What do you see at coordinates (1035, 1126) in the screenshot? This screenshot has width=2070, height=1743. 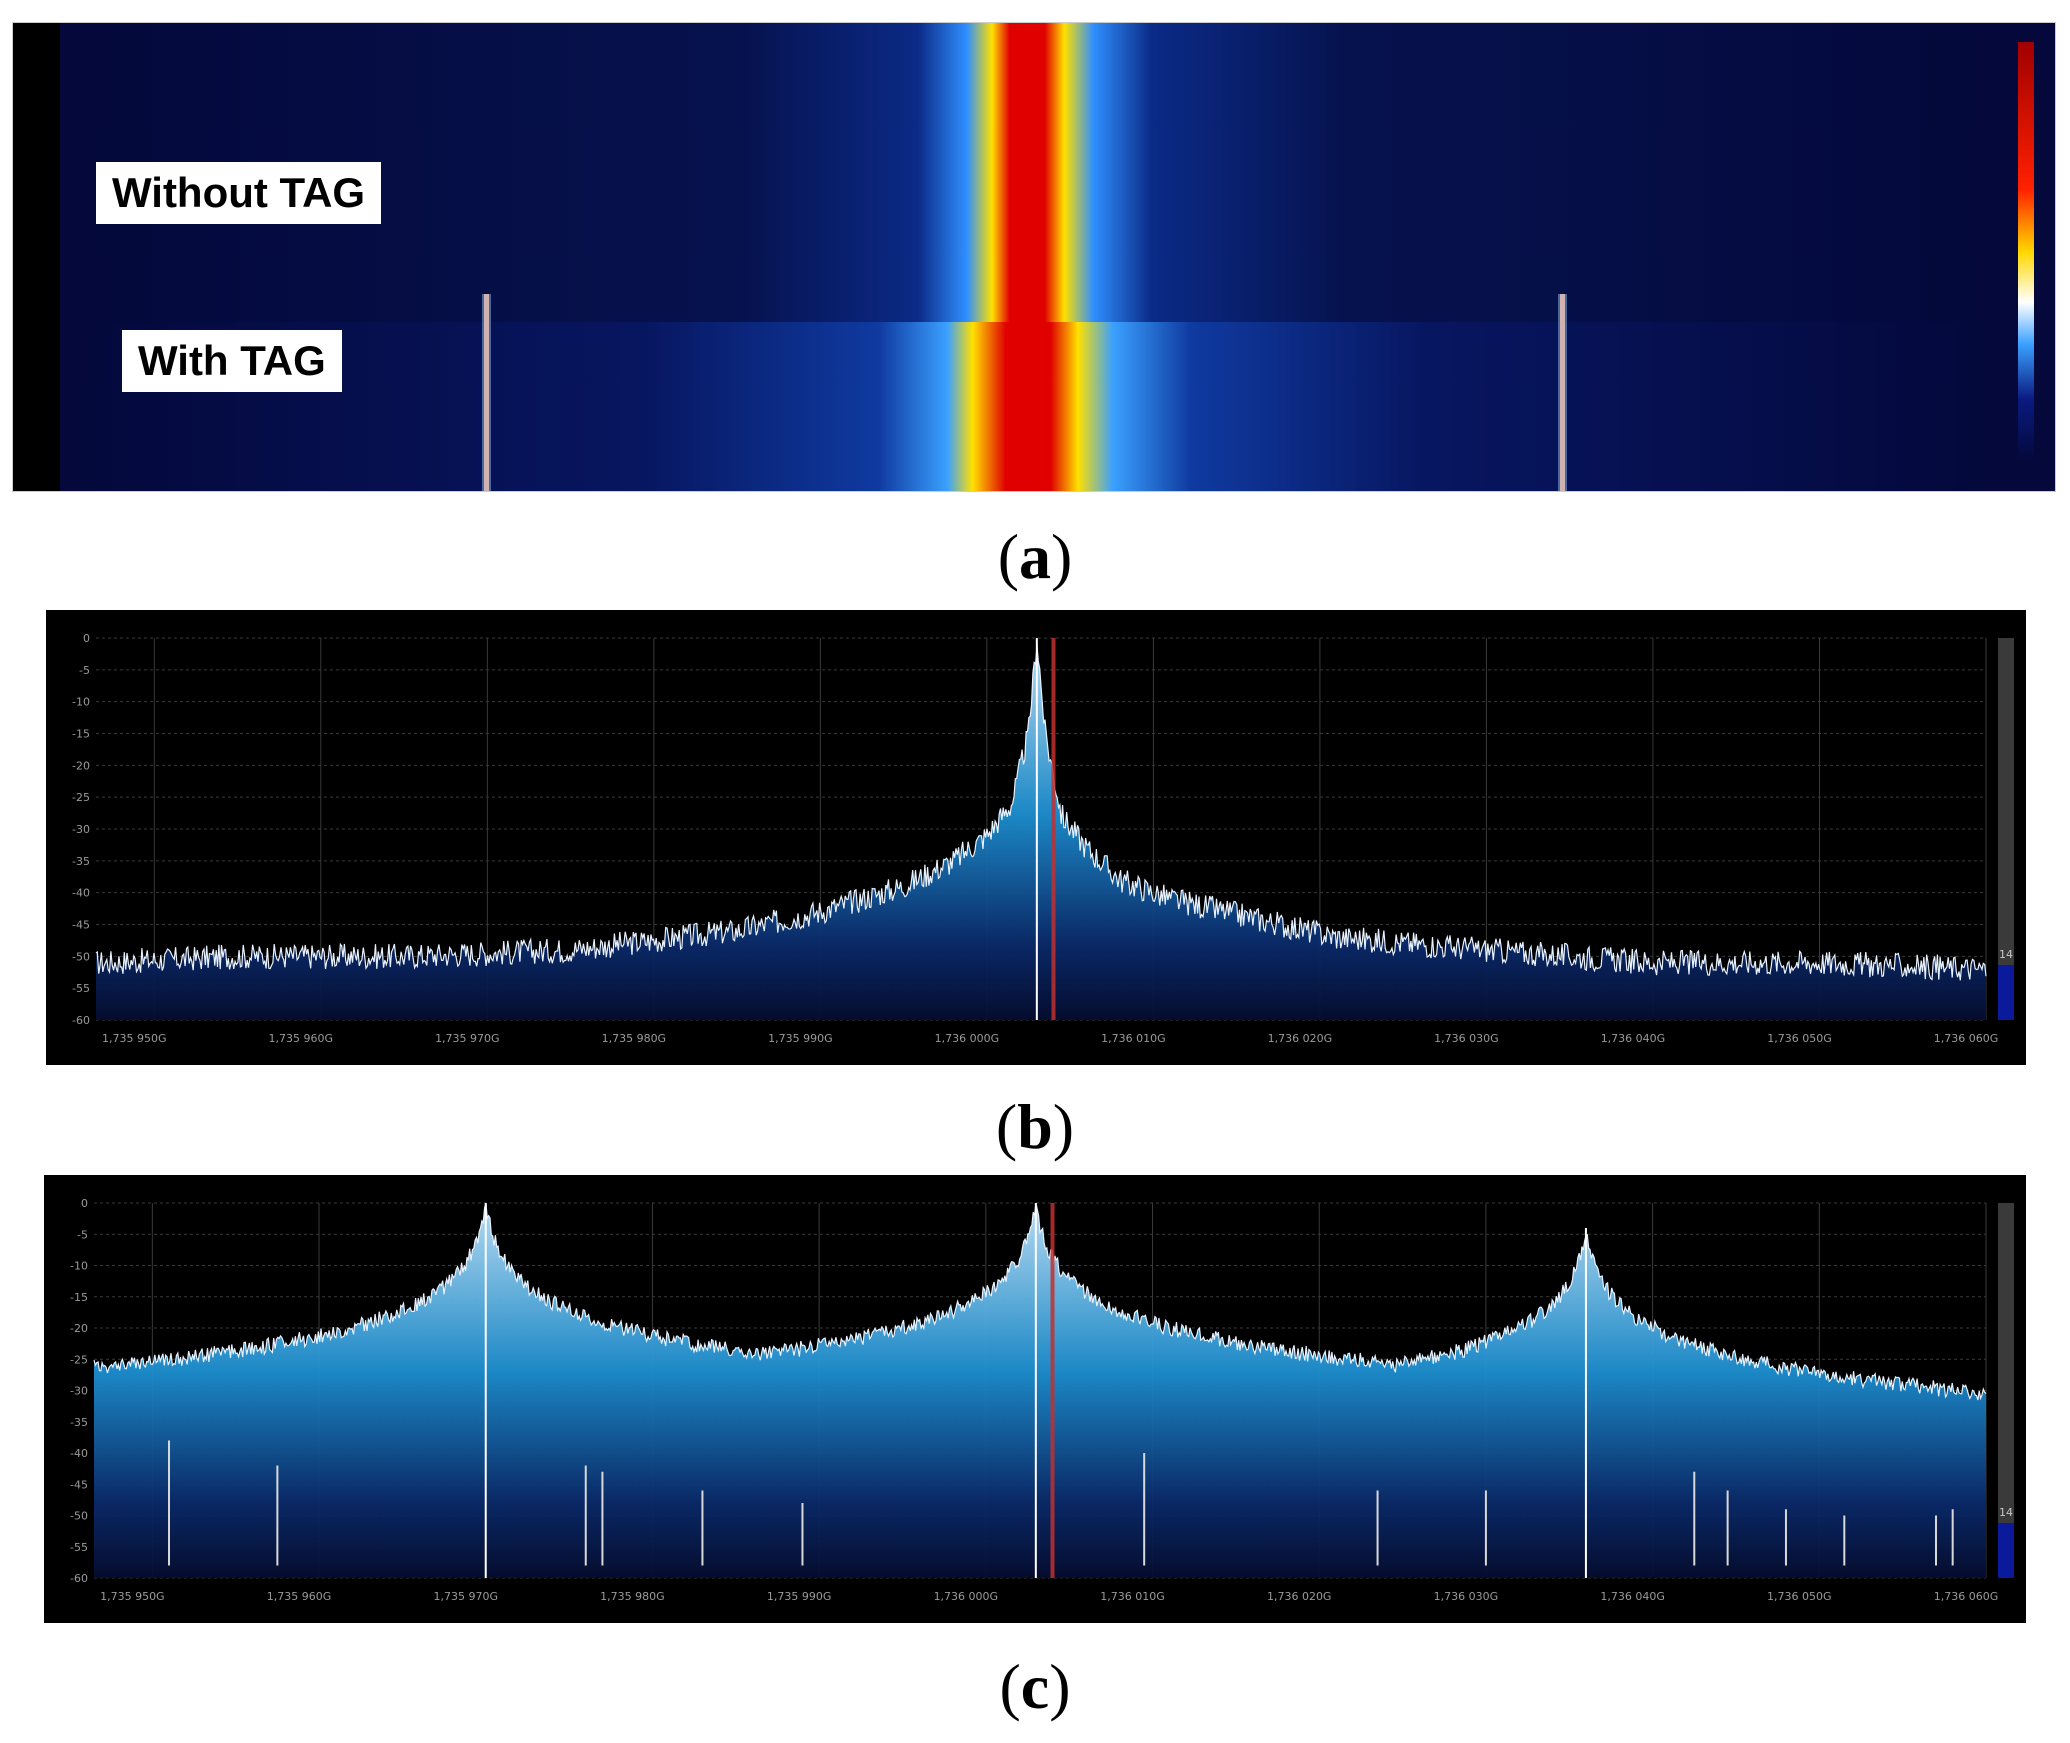 I see `caption-b: (b)` at bounding box center [1035, 1126].